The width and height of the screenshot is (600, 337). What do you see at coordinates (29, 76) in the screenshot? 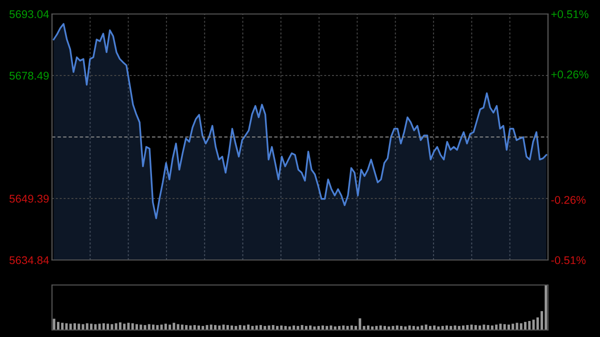
I see `y-tick-label: 5678.49` at bounding box center [29, 76].